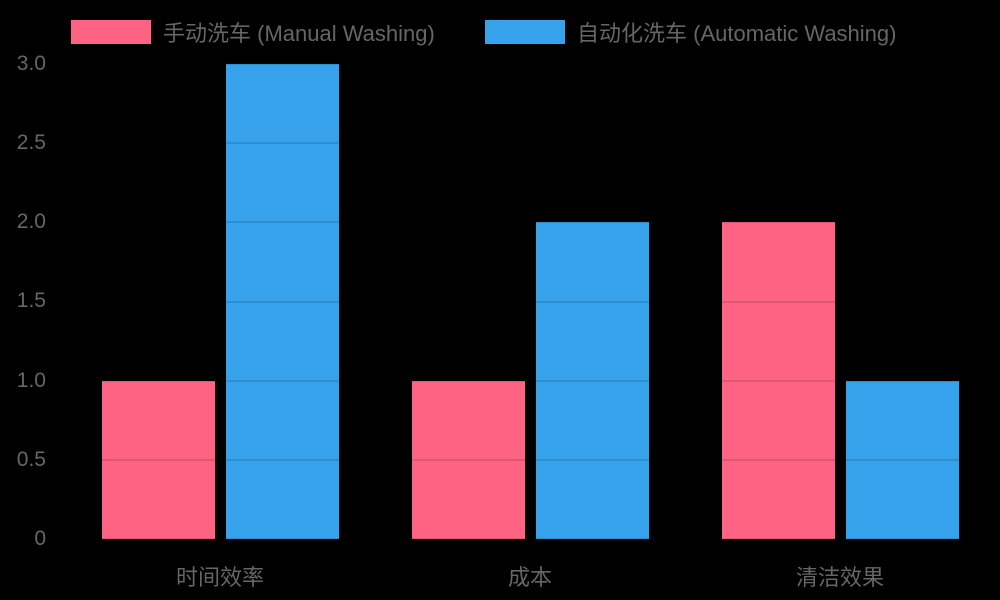  What do you see at coordinates (31, 63) in the screenshot?
I see `y-tick: 3.0` at bounding box center [31, 63].